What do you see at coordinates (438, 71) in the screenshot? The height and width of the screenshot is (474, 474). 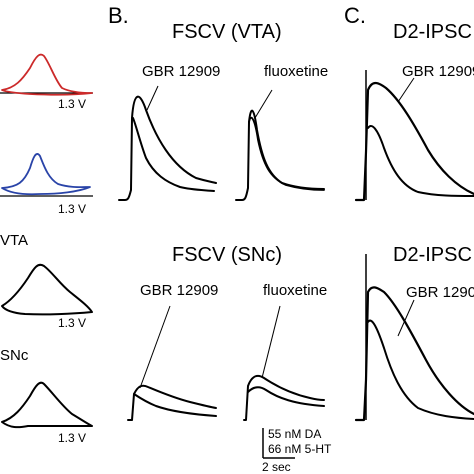 I see `gbr-label-ipsc-top: GBR 12909` at bounding box center [438, 71].